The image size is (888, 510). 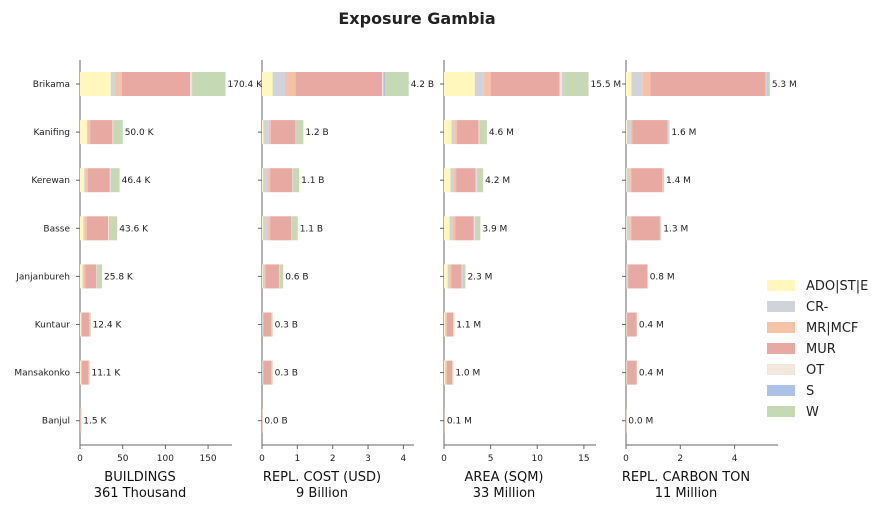 I want to click on chart-legend: ADO|ST|E CR- MR|MCF MUR OT SW, so click(x=817, y=349).